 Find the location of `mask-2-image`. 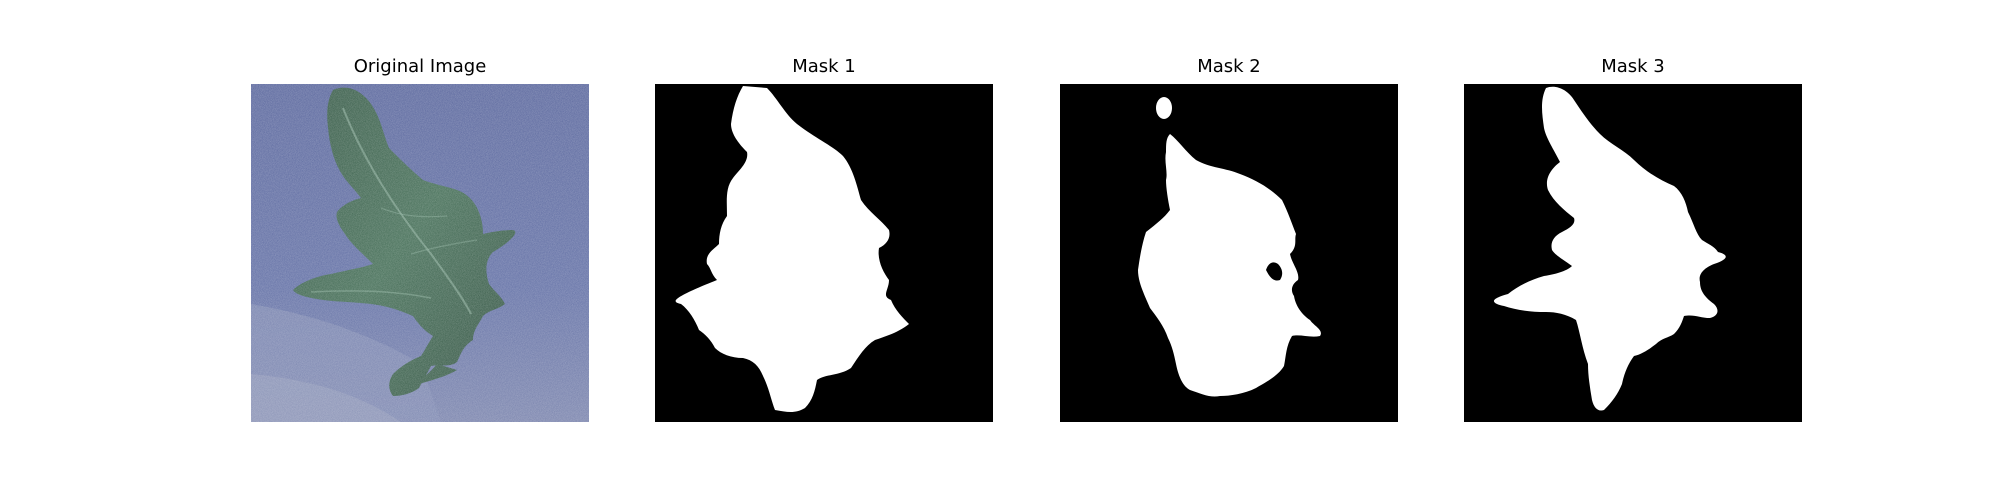

mask-2-image is located at coordinates (1229, 253).